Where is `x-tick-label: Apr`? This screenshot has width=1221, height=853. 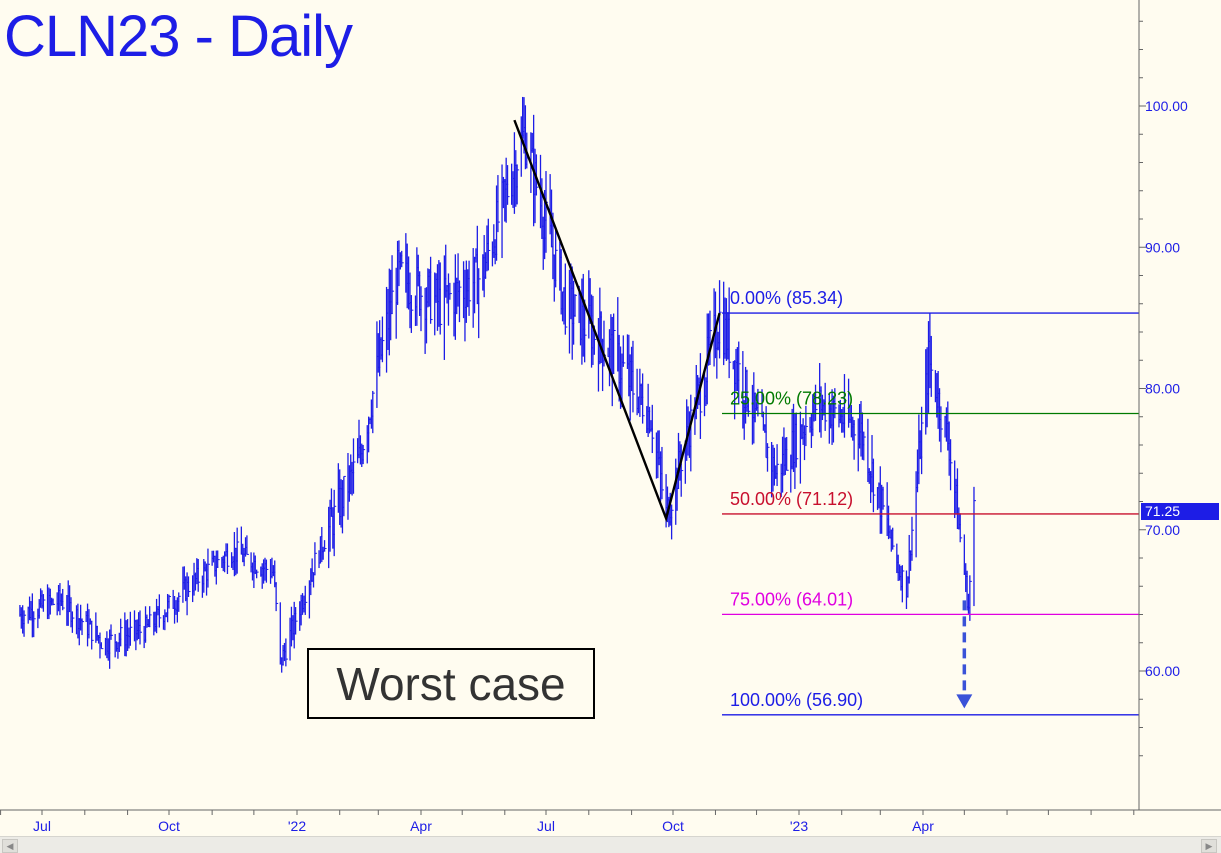 x-tick-label: Apr is located at coordinates (421, 826).